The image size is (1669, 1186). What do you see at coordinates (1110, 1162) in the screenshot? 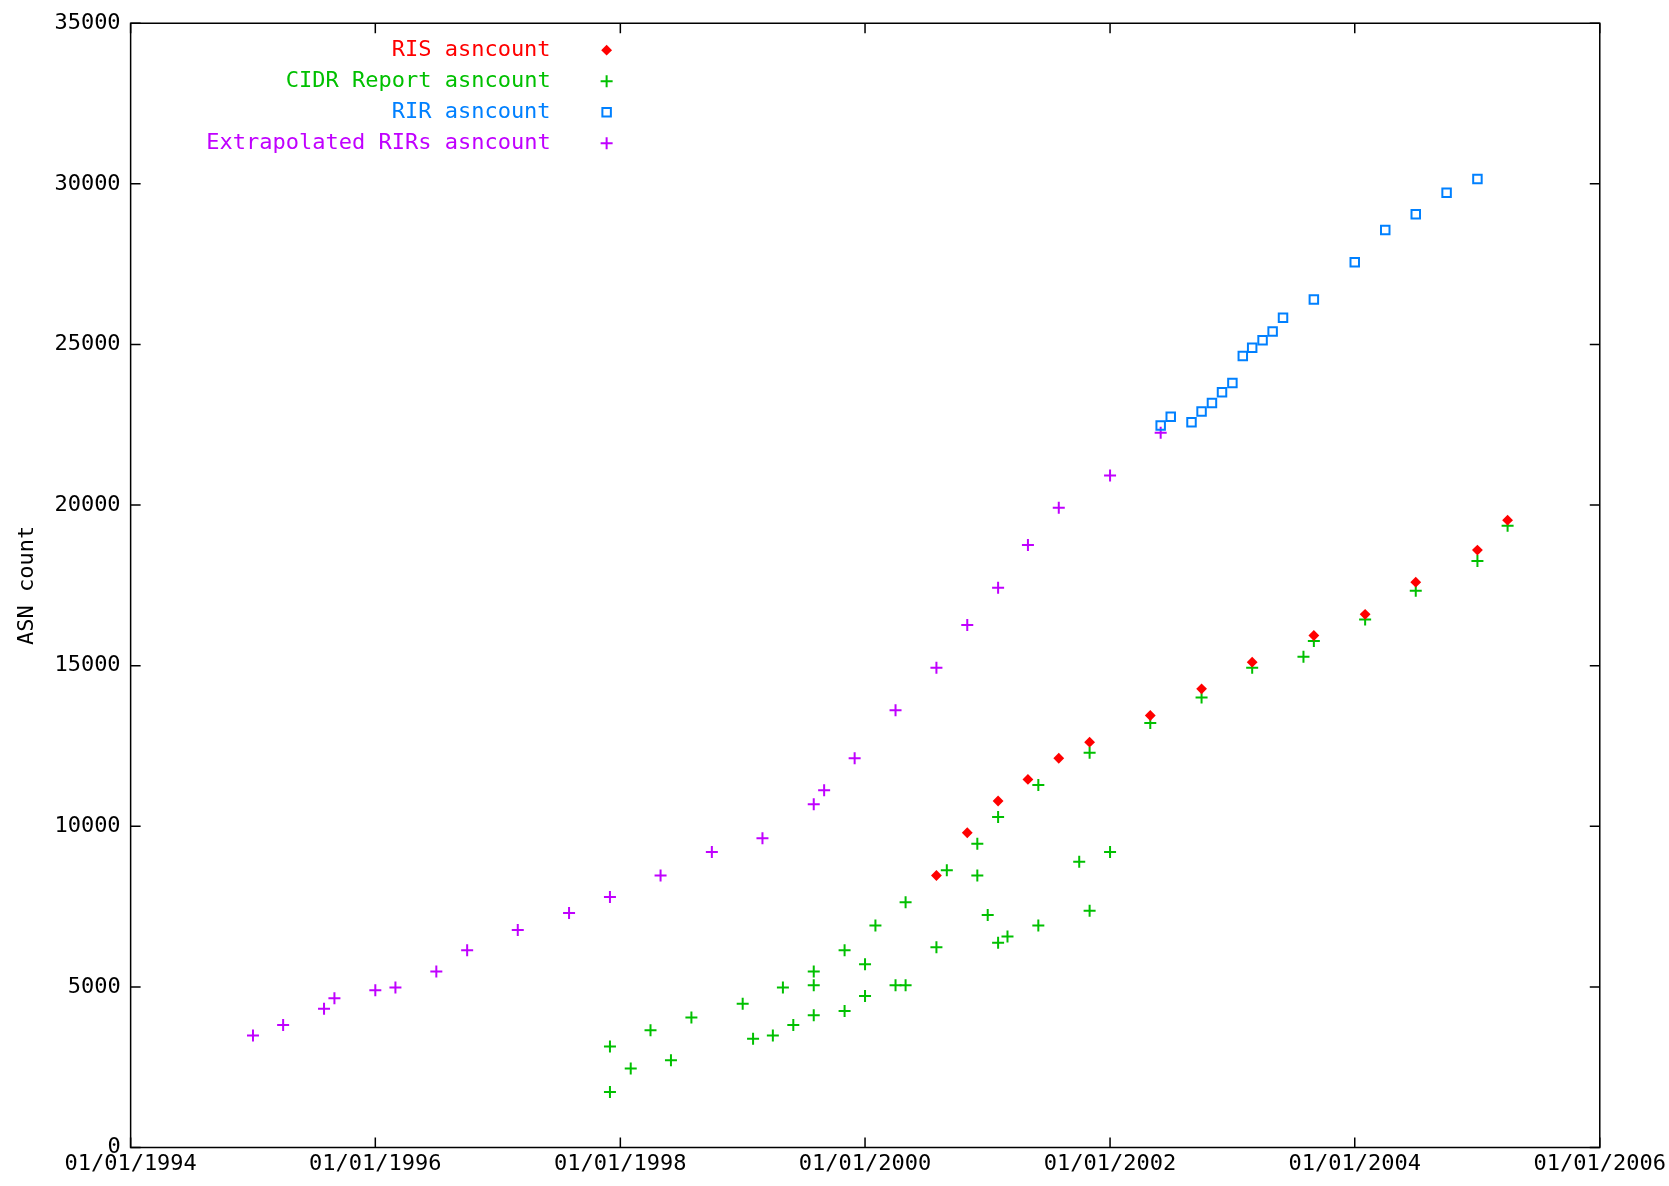
I see `x-tick-label: 01/01/2002` at bounding box center [1110, 1162].